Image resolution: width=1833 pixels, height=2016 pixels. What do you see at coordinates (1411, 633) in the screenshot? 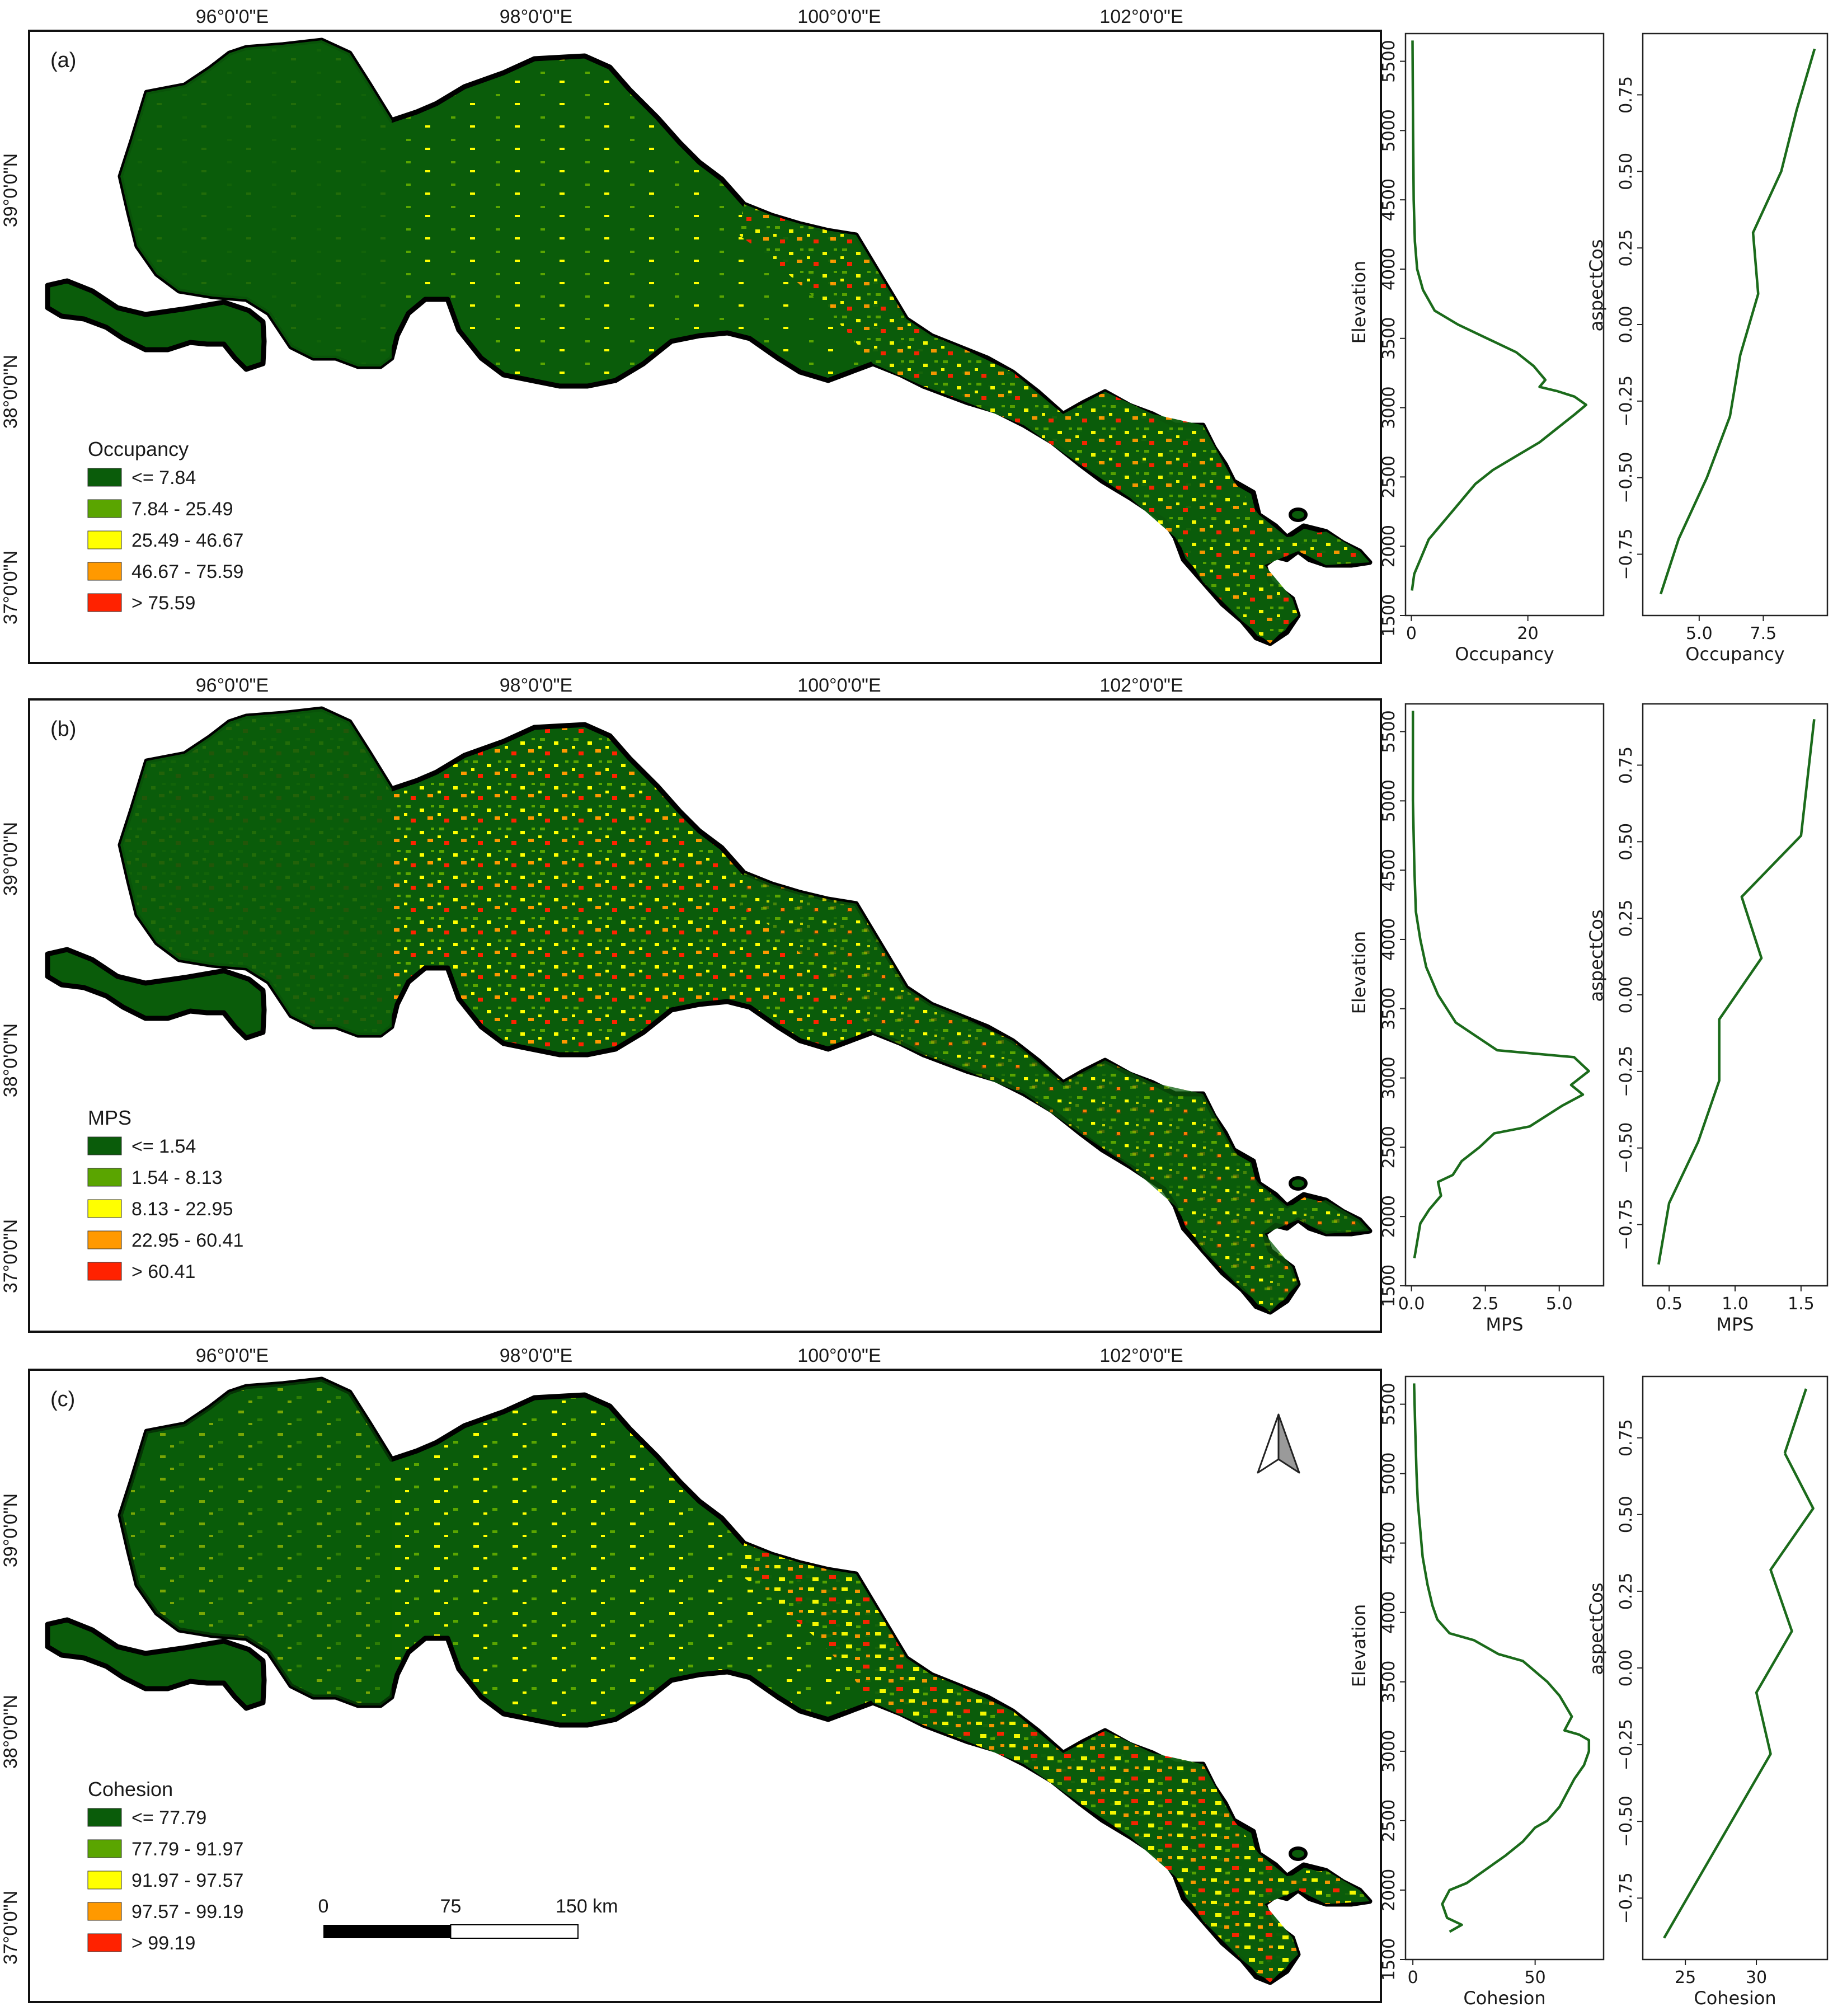
I see `x-tick-label: 0` at bounding box center [1411, 633].